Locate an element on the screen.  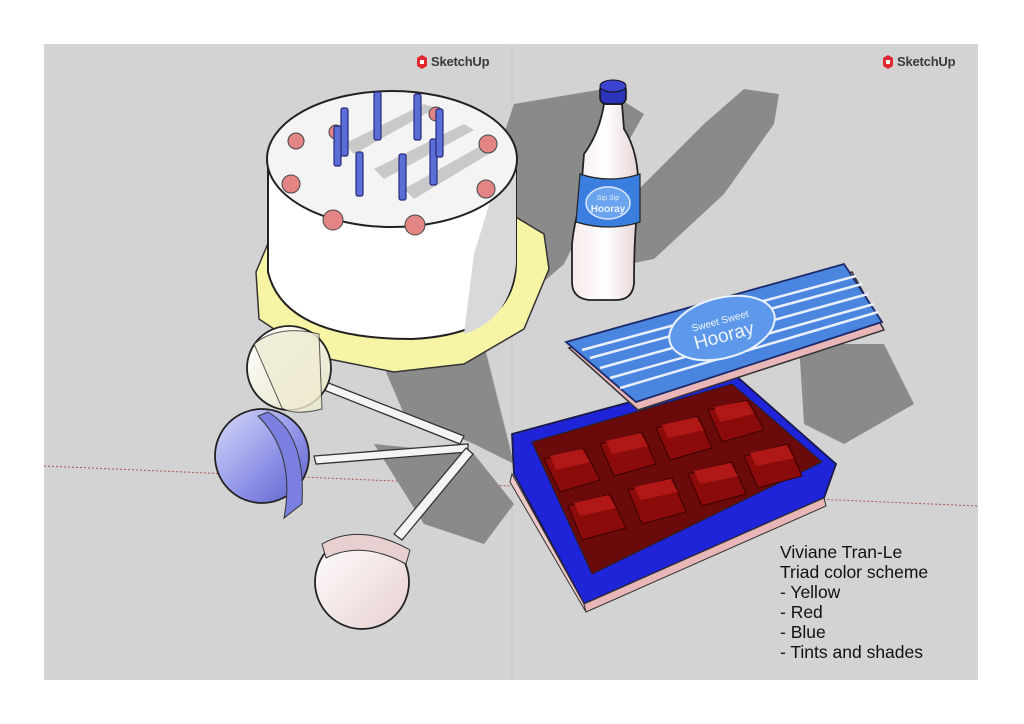
bottle-label-line2: Hooray is located at coordinates (608, 209).